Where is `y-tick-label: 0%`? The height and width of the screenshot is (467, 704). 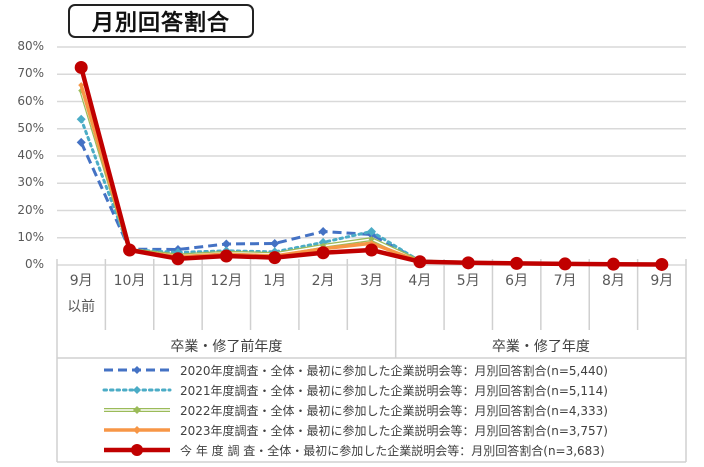
y-tick-label: 0% is located at coordinates (34, 264).